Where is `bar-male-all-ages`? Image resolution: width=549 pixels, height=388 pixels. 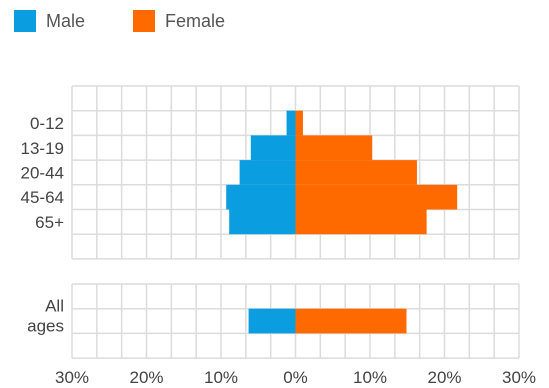
bar-male-all-ages is located at coordinates (272, 321).